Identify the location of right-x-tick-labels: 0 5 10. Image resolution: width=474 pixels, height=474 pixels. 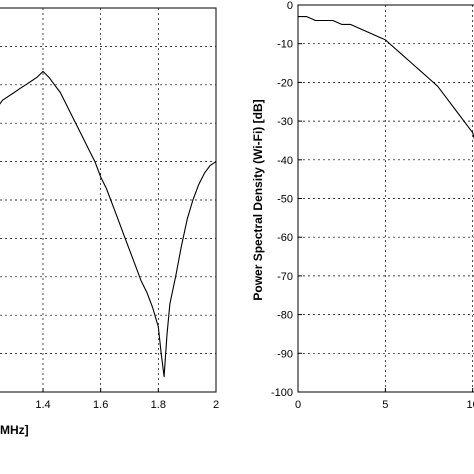
(384, 399).